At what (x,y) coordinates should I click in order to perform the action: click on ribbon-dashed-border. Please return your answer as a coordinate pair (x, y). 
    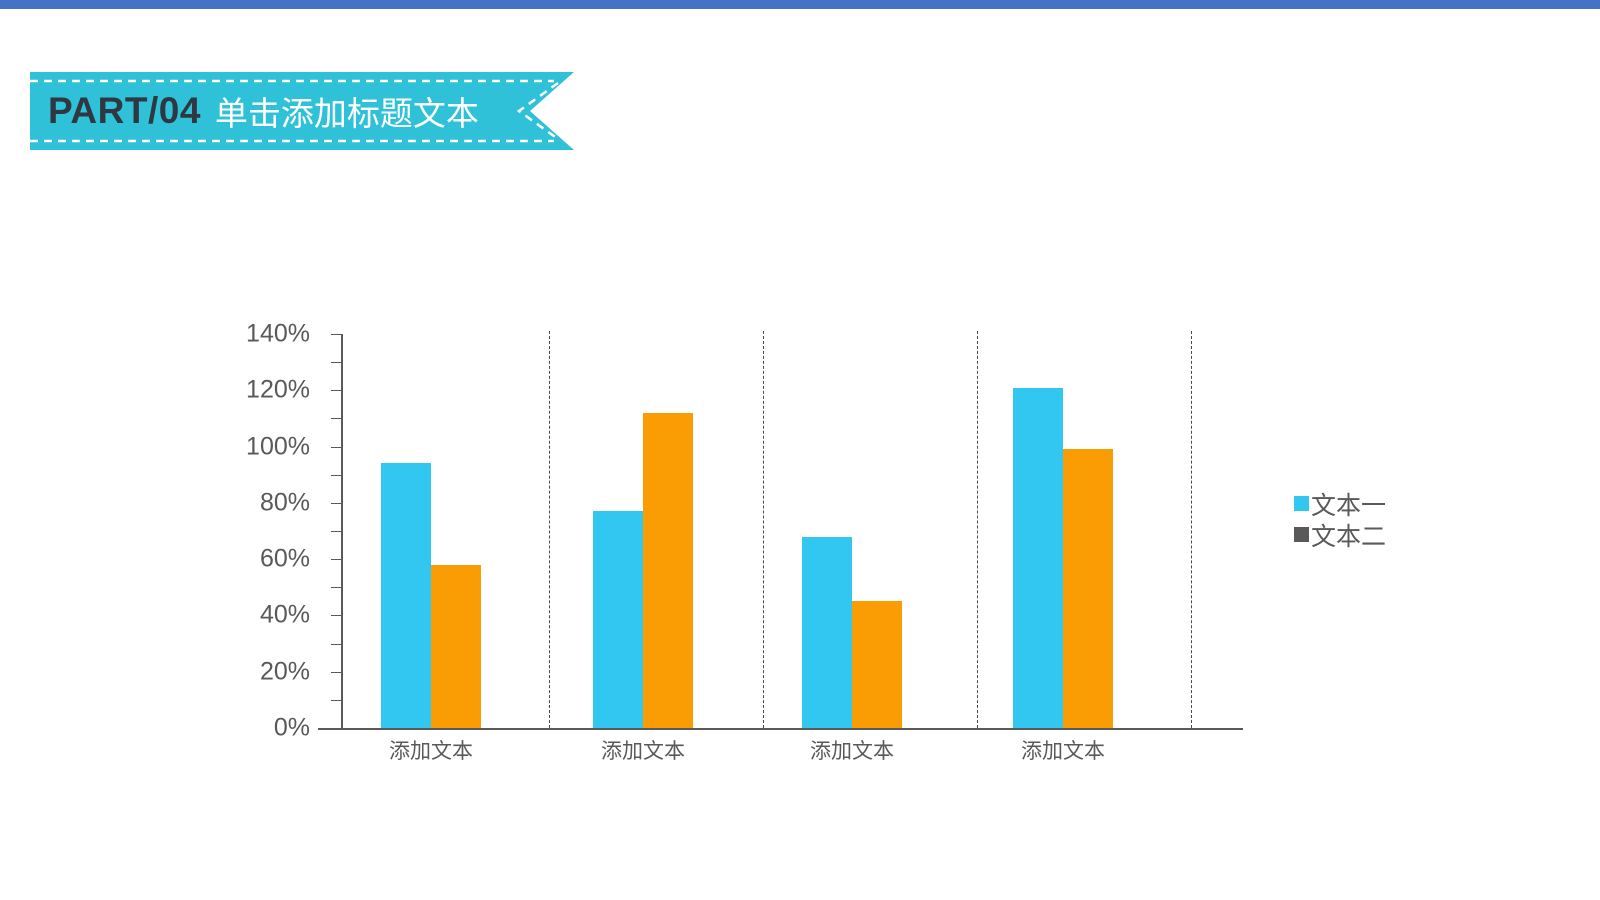
    Looking at the image, I should click on (294, 111).